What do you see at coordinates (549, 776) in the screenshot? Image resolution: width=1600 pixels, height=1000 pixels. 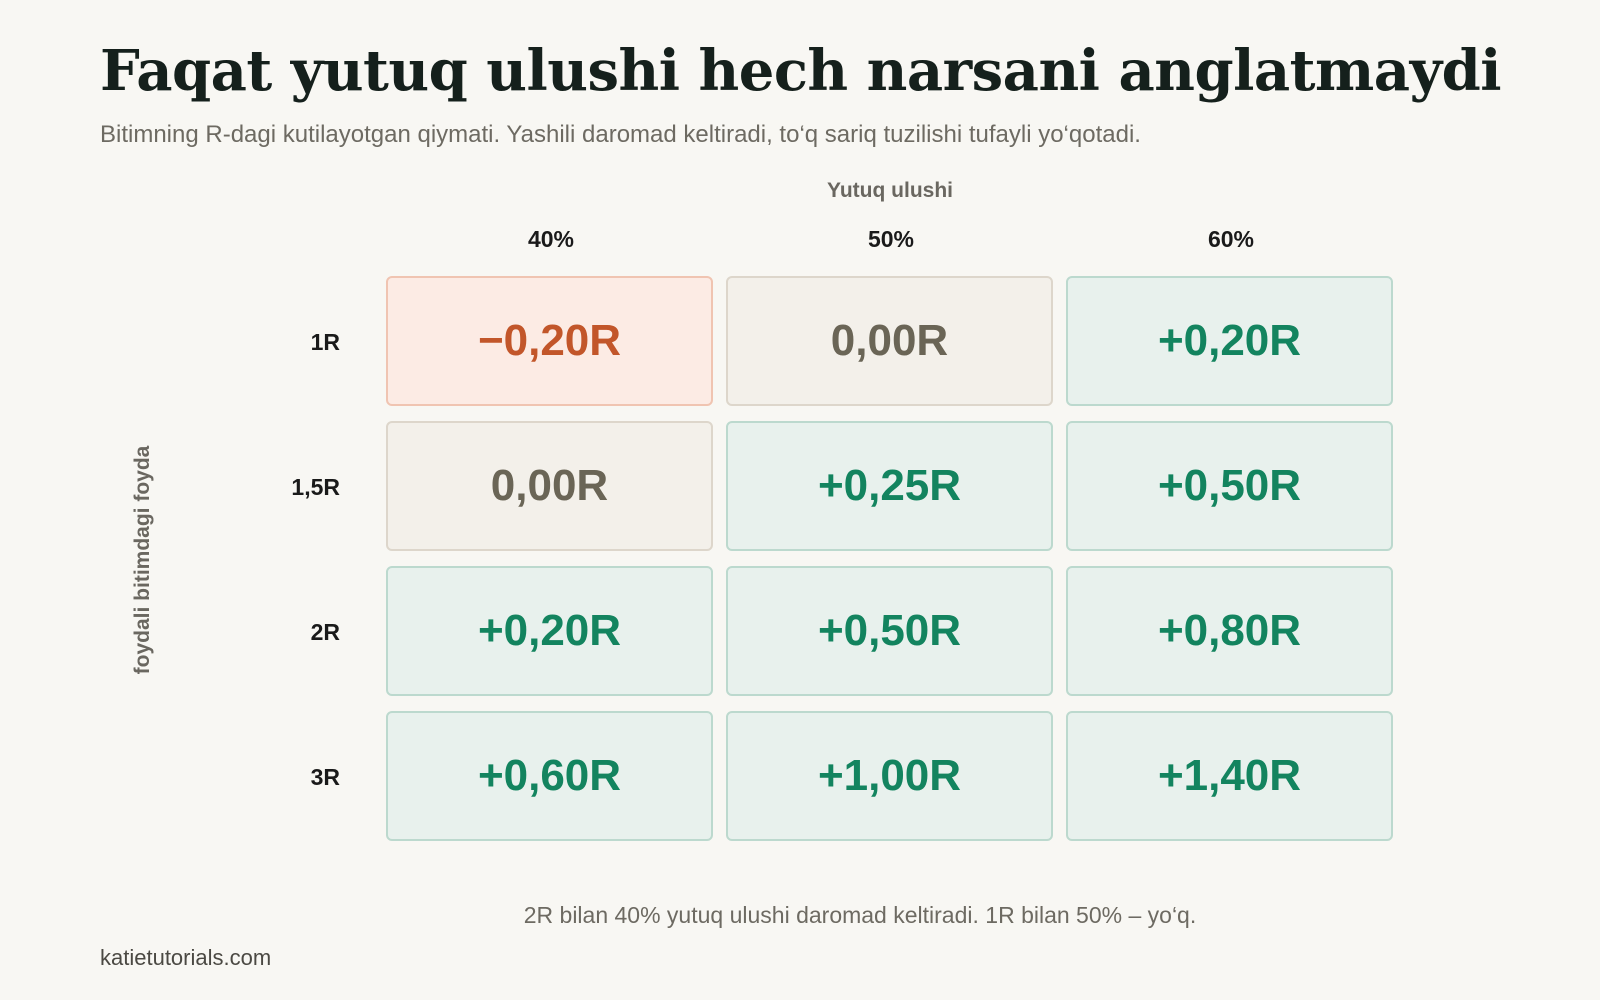 I see `heatmap-cell: +0,60R` at bounding box center [549, 776].